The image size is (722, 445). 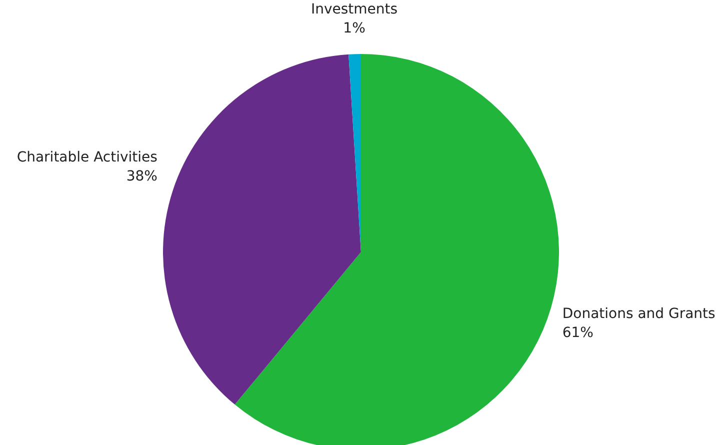 I want to click on slice-label: Donations and Grants, so click(x=639, y=314).